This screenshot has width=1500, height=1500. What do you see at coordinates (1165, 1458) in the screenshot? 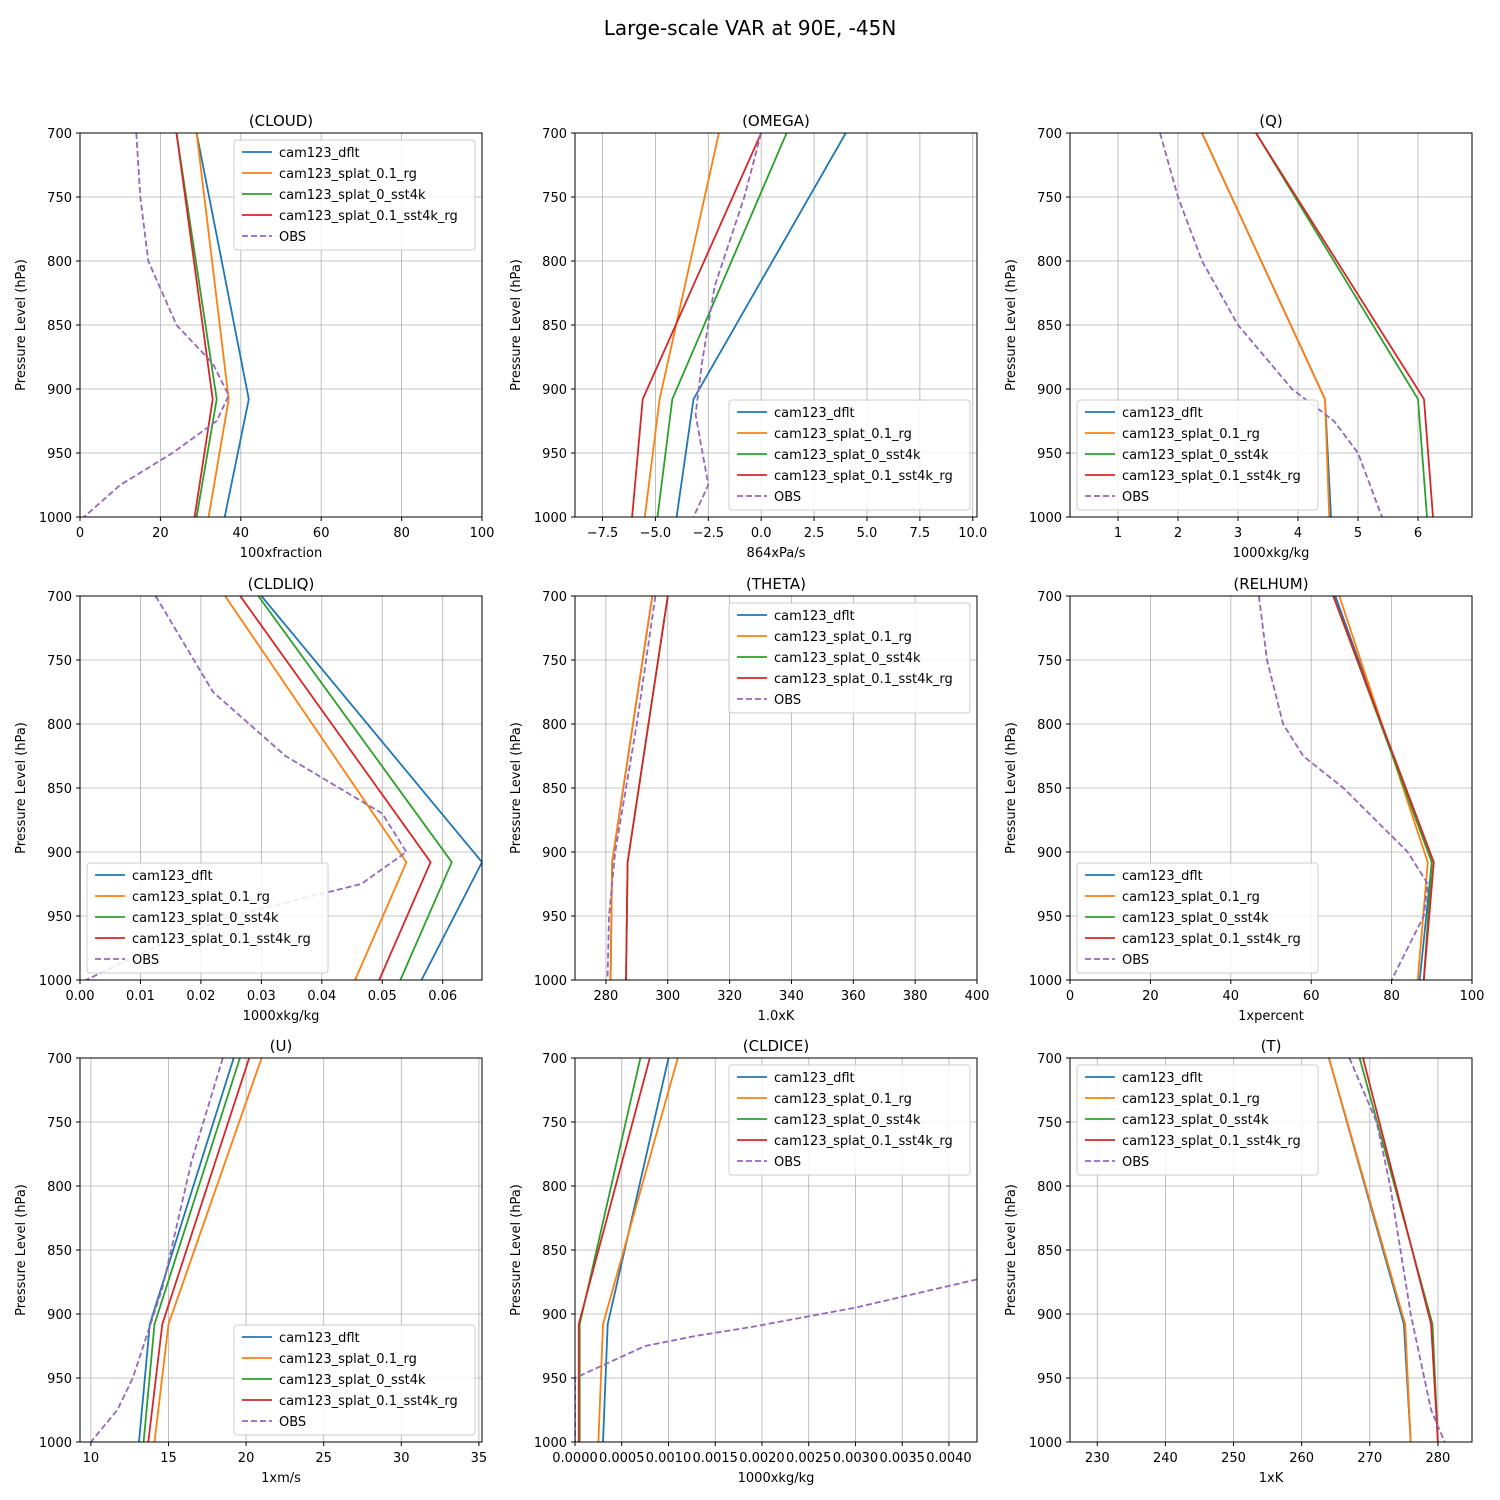
I see `x-tick-label: 240` at bounding box center [1165, 1458].